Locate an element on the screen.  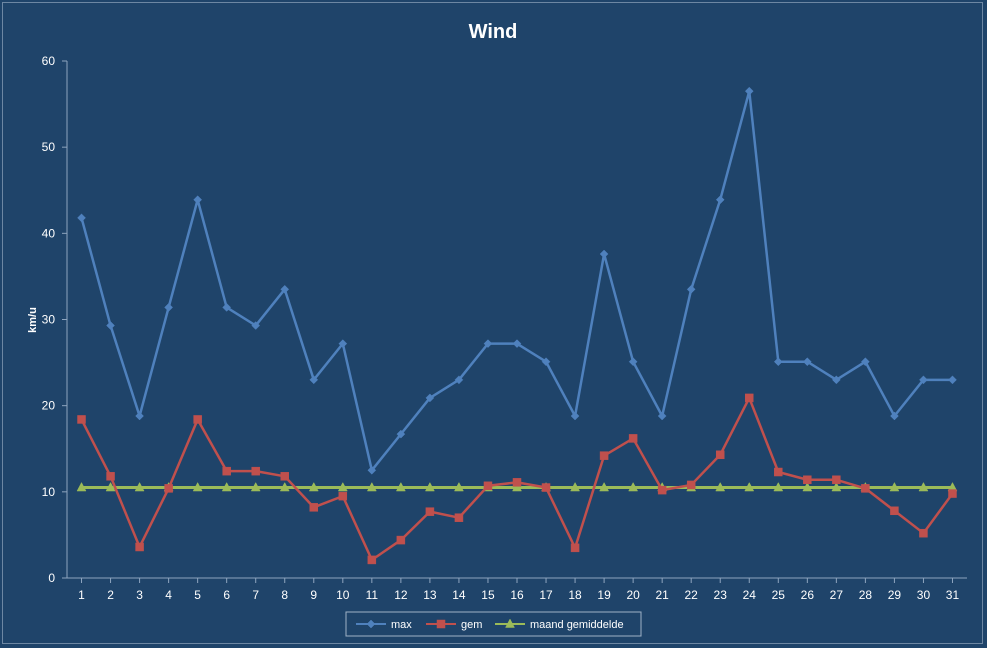
x-tick-label: 6 is located at coordinates (226, 595).